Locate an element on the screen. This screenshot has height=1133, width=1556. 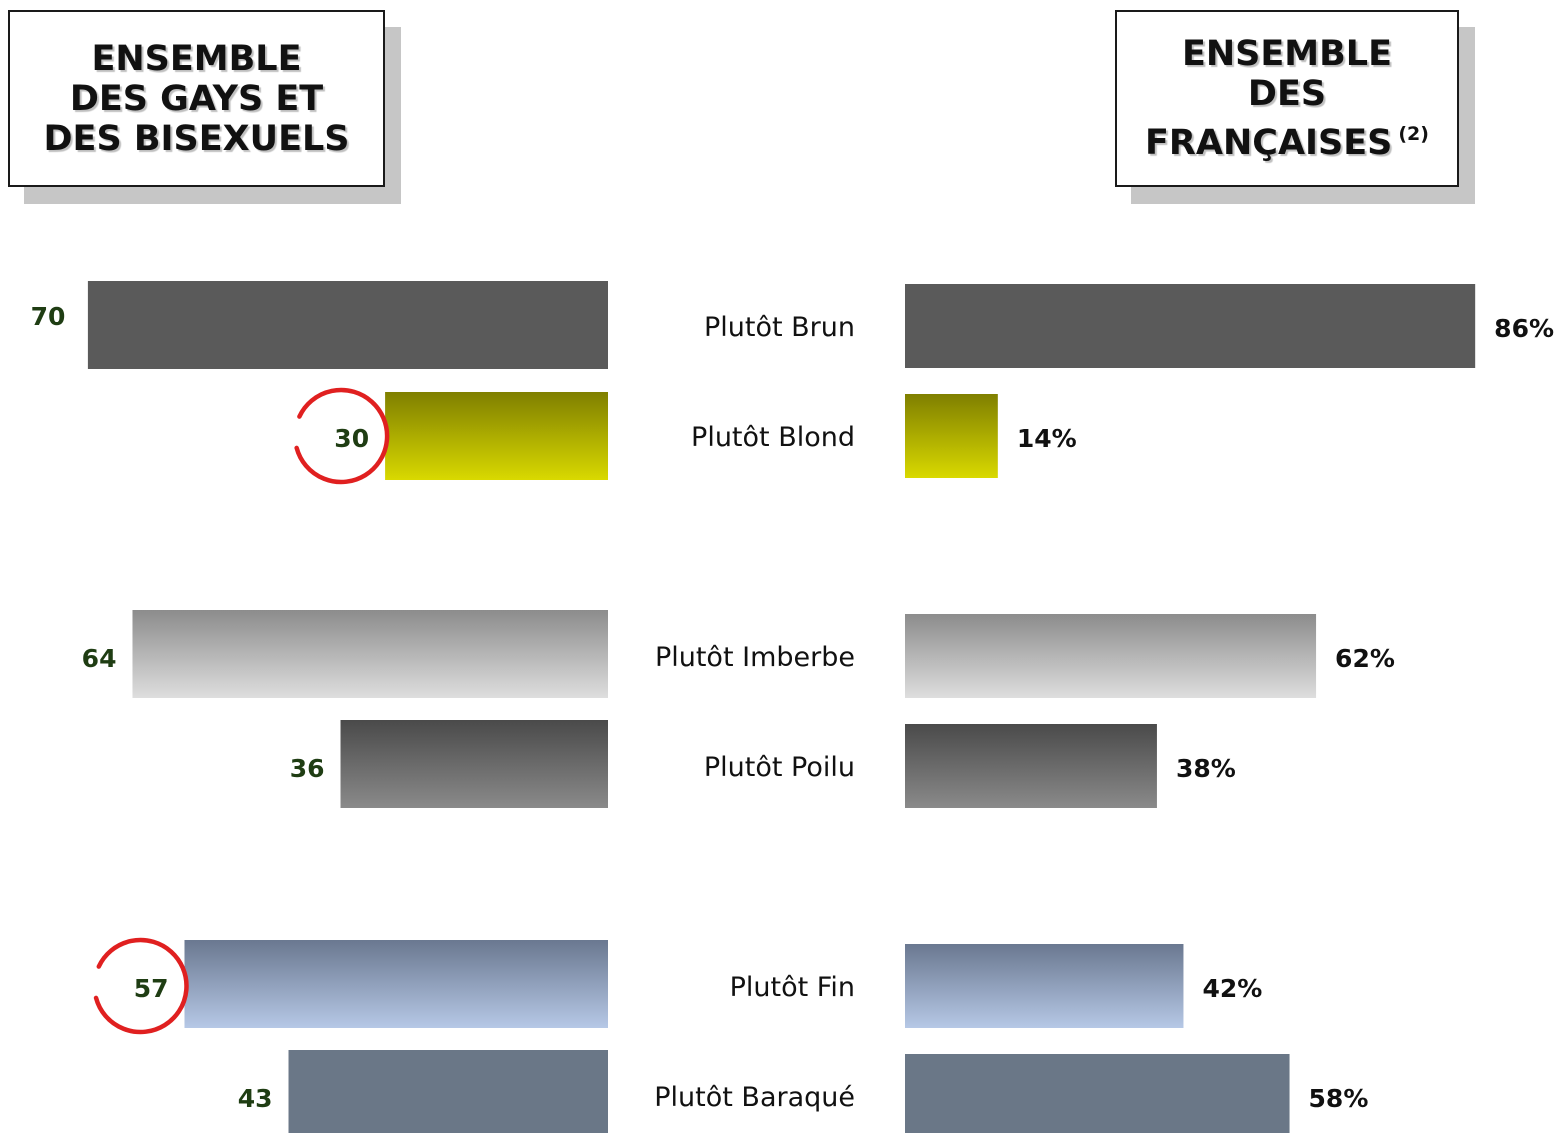
right-title: ENSEMBLE DES FRANÇAISES (2) is located at coordinates (1287, 98).